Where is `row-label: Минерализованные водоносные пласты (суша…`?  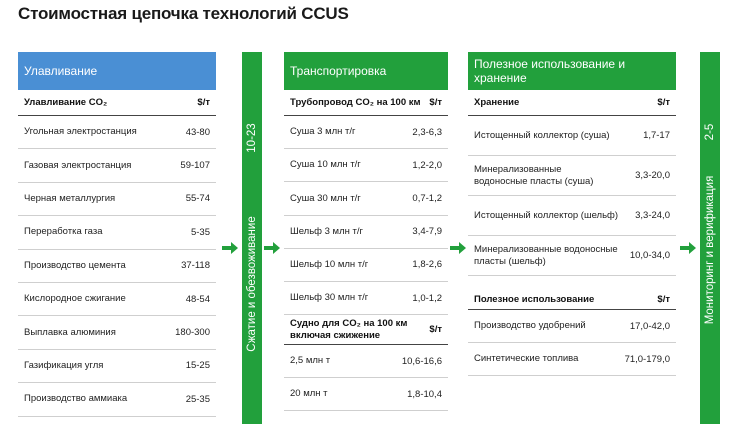 row-label: Минерализованные водоносные пласты (суша… is located at coordinates (534, 175).